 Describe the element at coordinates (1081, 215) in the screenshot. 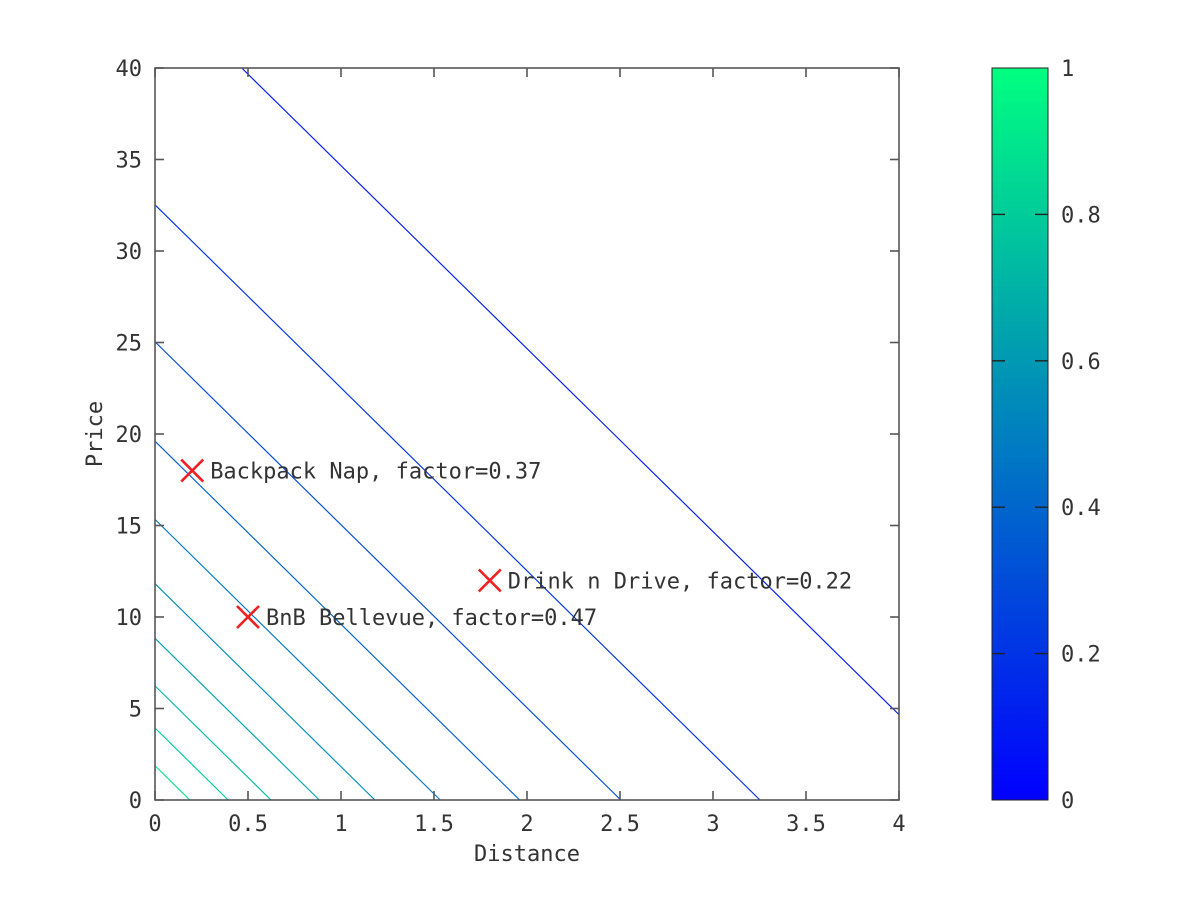

I see `colorbar-tick-label: 0.8` at that location.